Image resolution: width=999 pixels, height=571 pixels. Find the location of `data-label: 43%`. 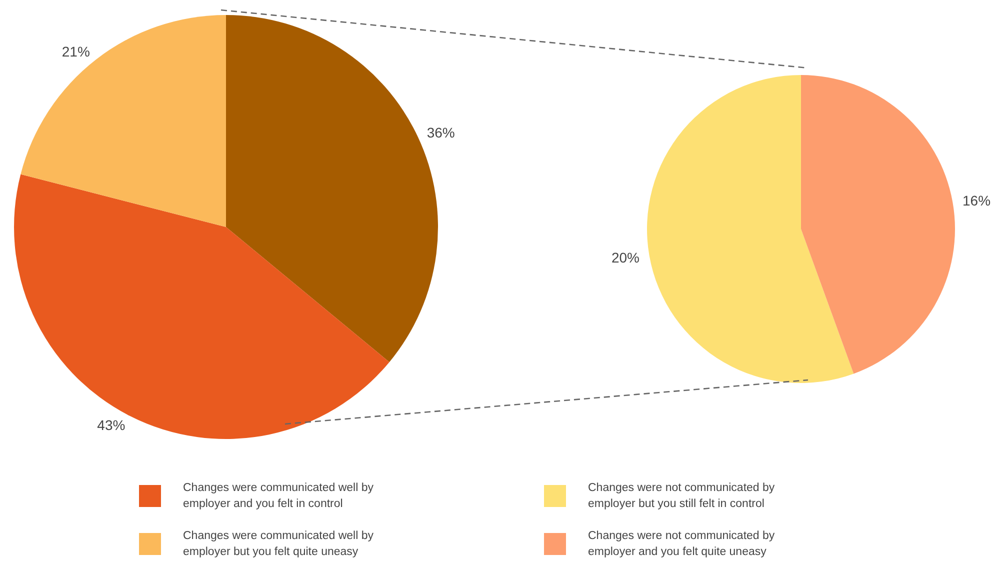

data-label: 43% is located at coordinates (111, 424).